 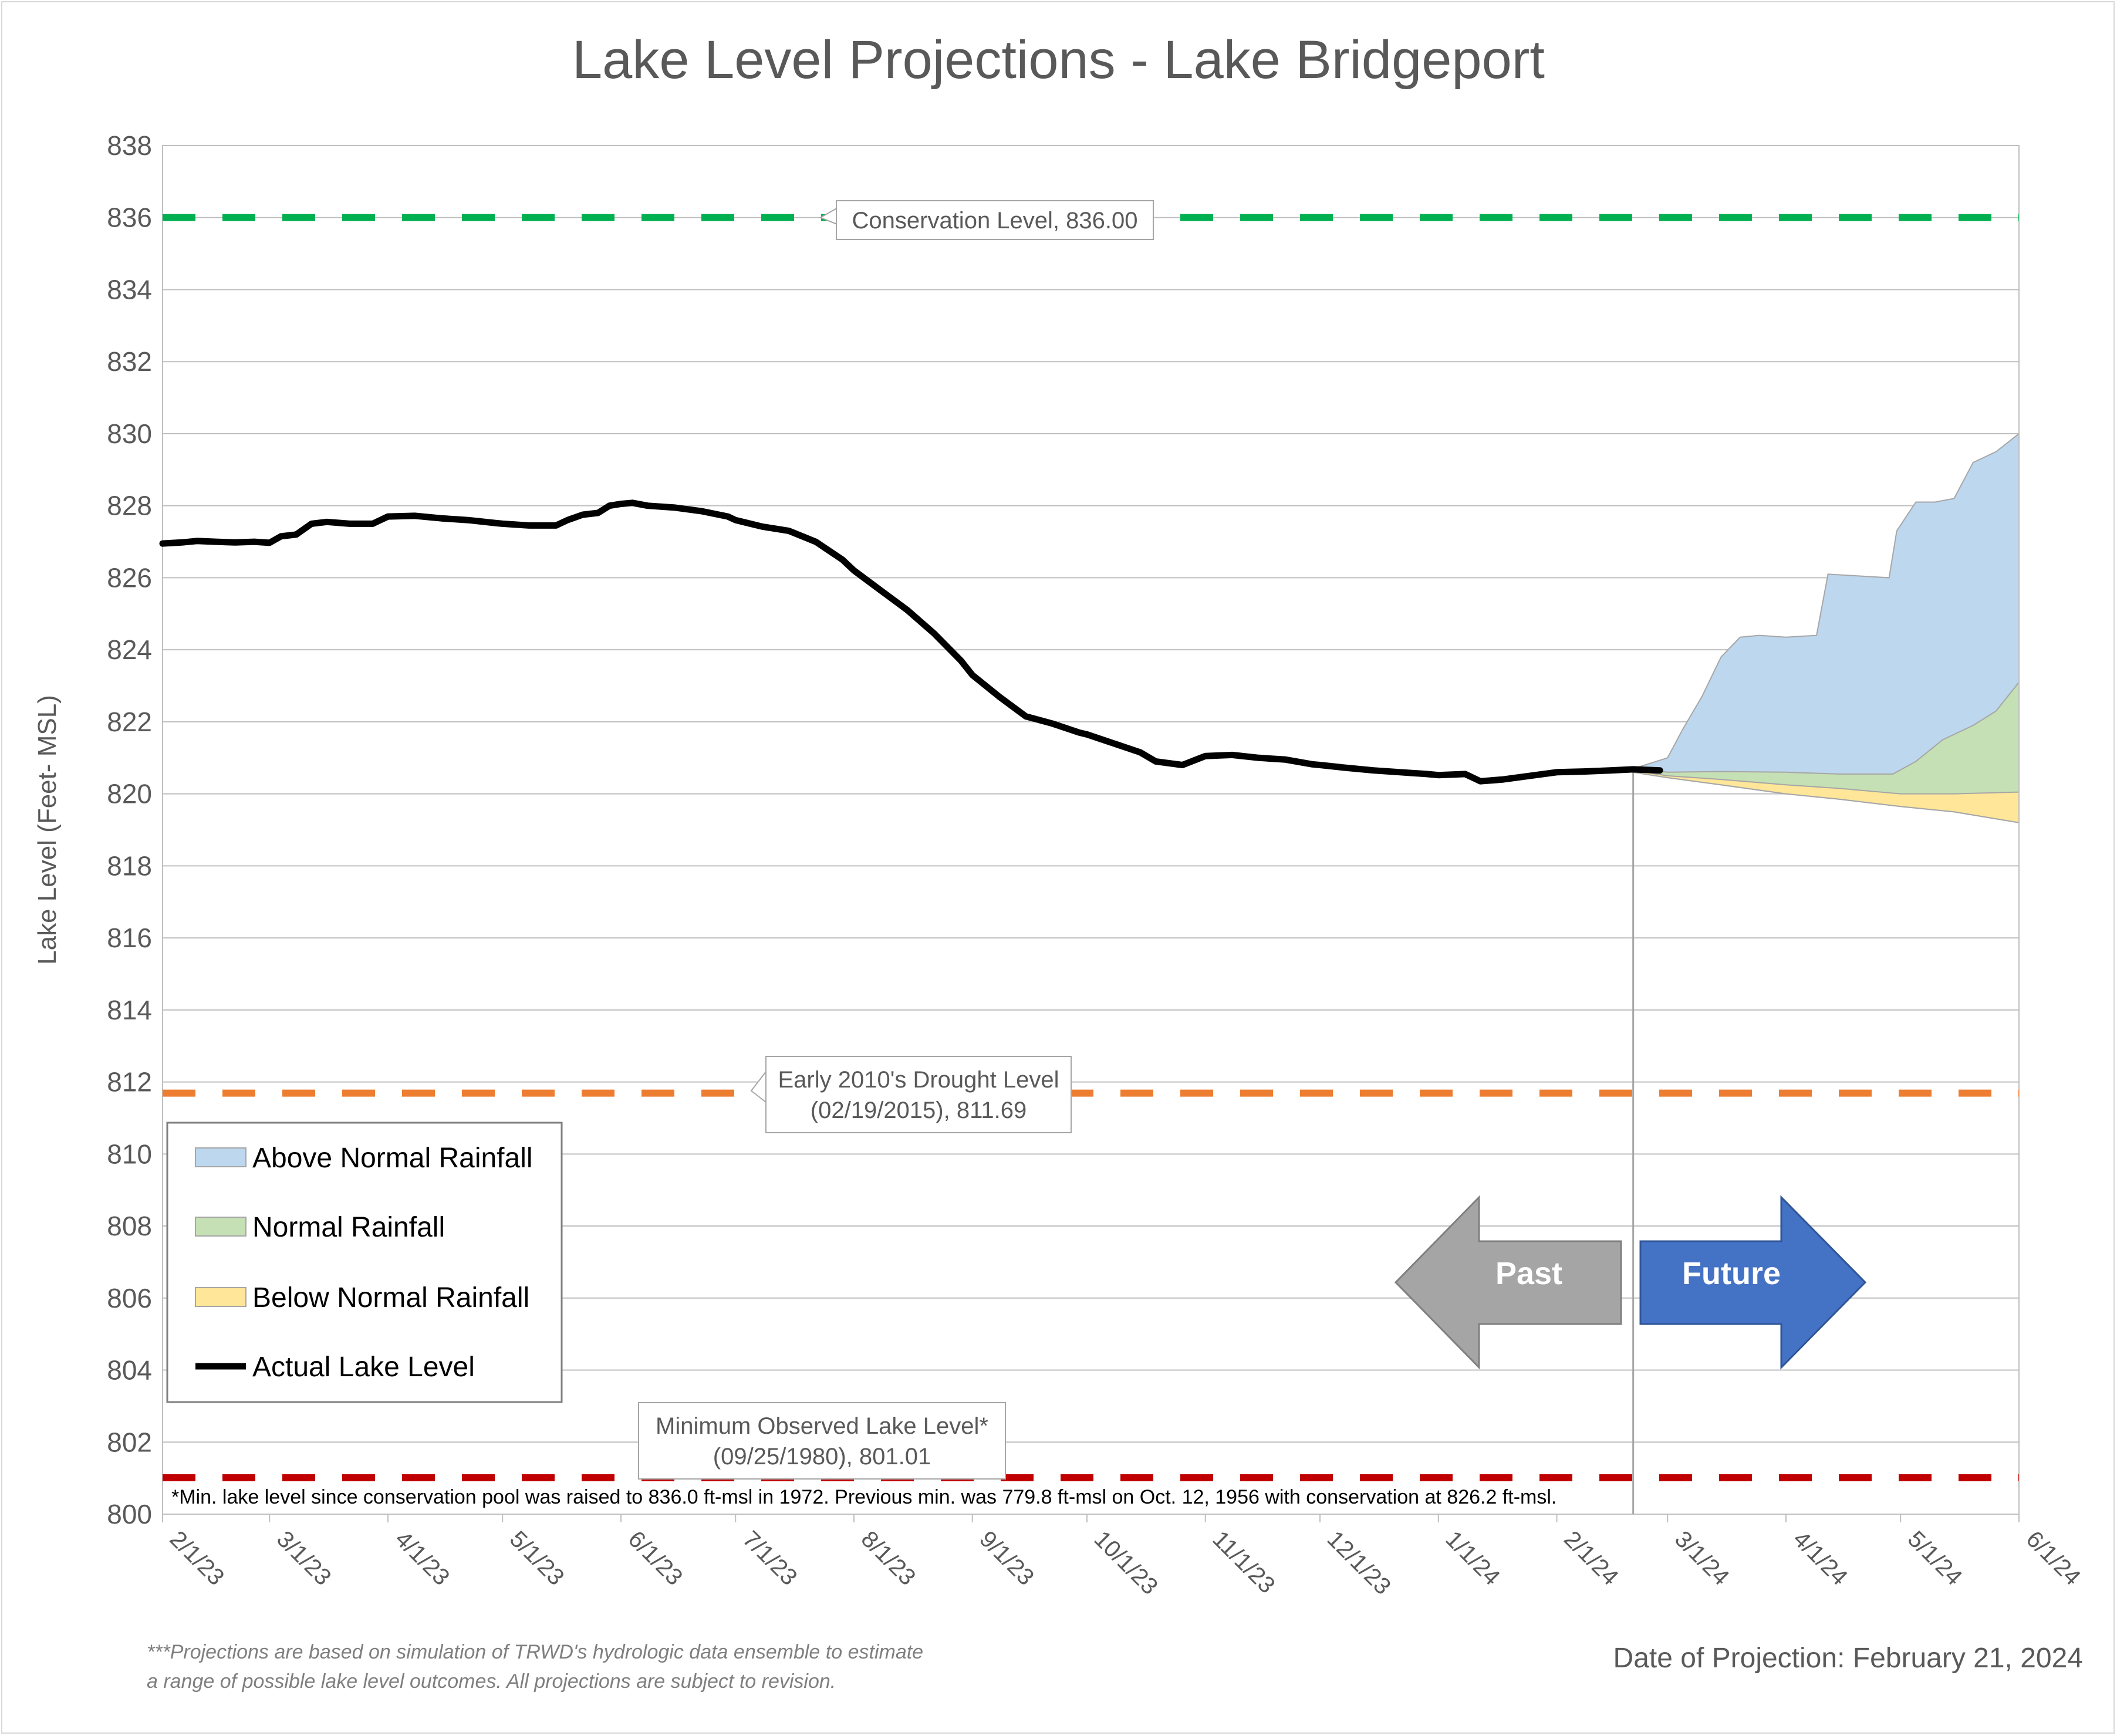 I want to click on x-tick-label: 3/1/24, so click(x=1702, y=1558).